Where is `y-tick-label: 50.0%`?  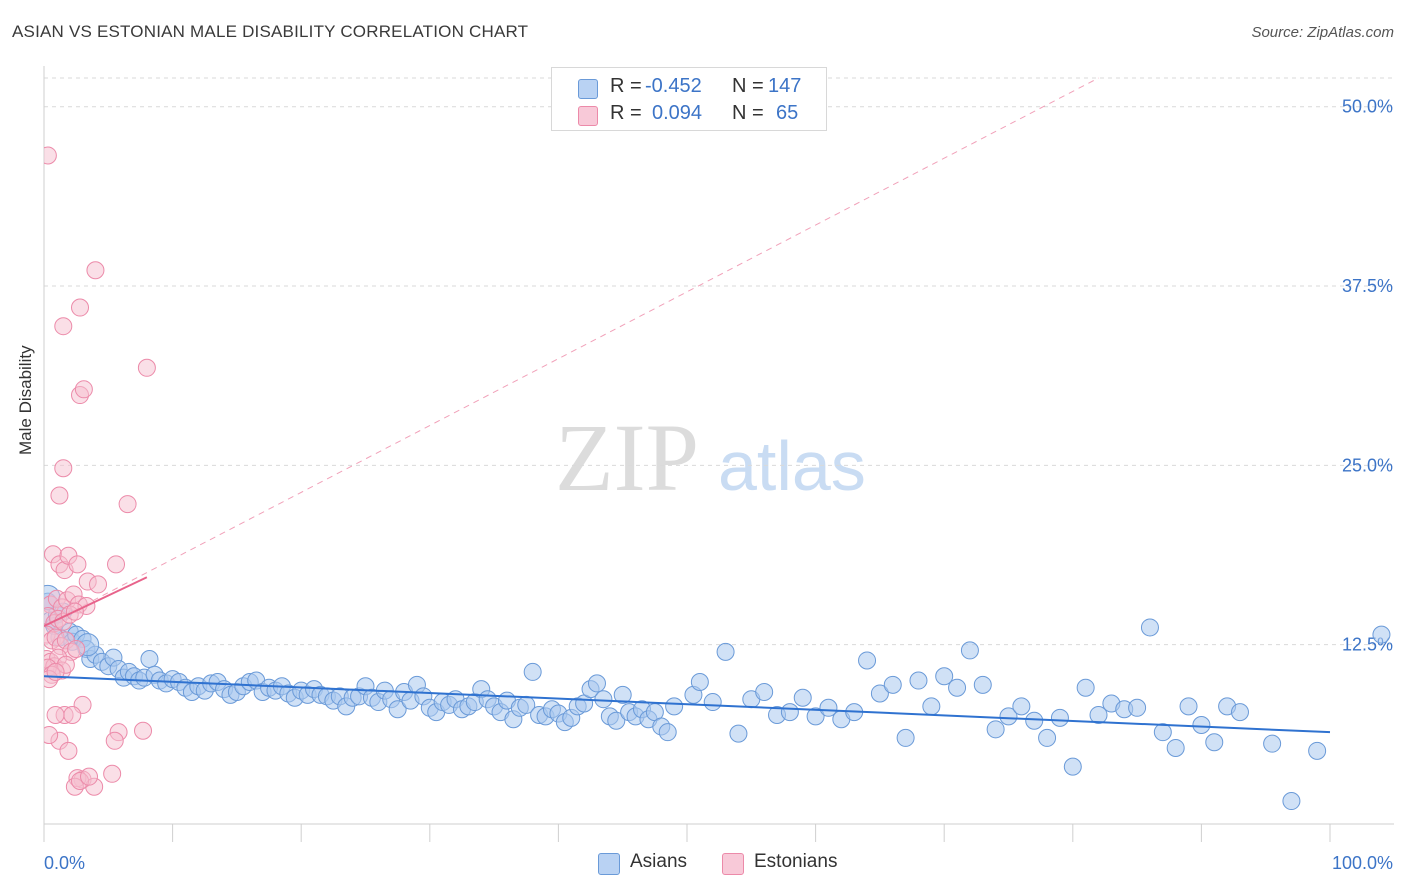 y-tick-label: 50.0% is located at coordinates (1367, 107).